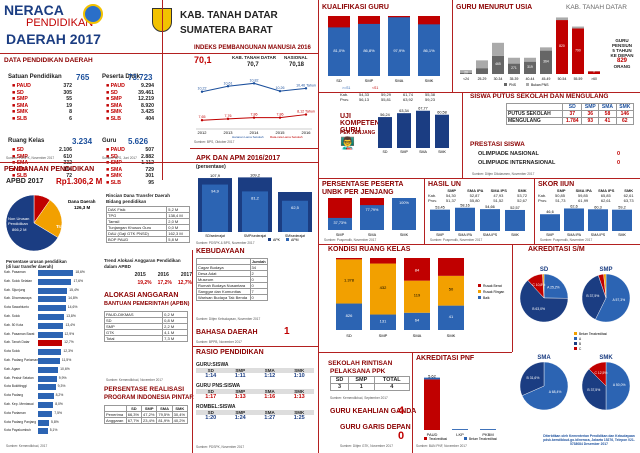 This screenshot has width=640, height=453. I want to click on list-key: ■ SD, so click(18, 150).